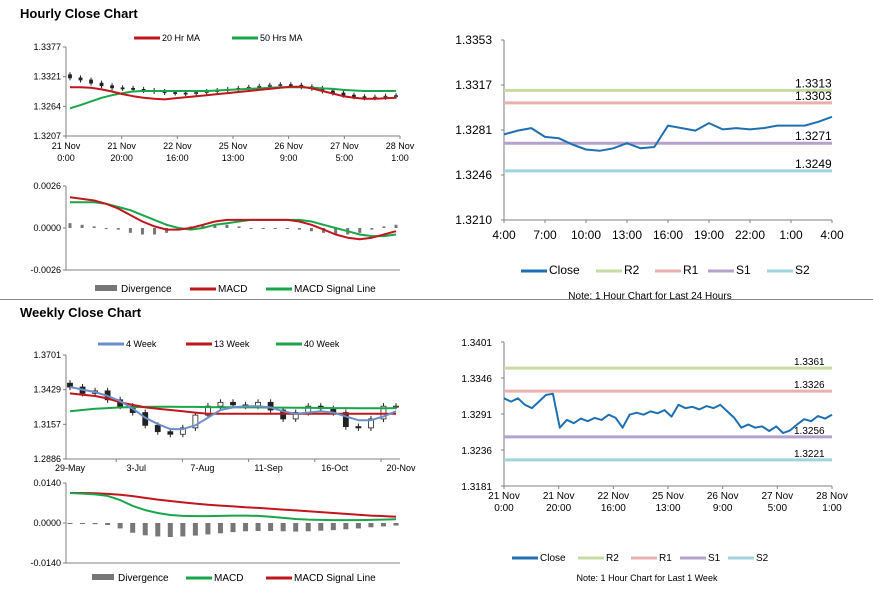 This screenshot has height=601, width=873. I want to click on weekly-price-ytick-label: 1.3429, so click(47, 390).